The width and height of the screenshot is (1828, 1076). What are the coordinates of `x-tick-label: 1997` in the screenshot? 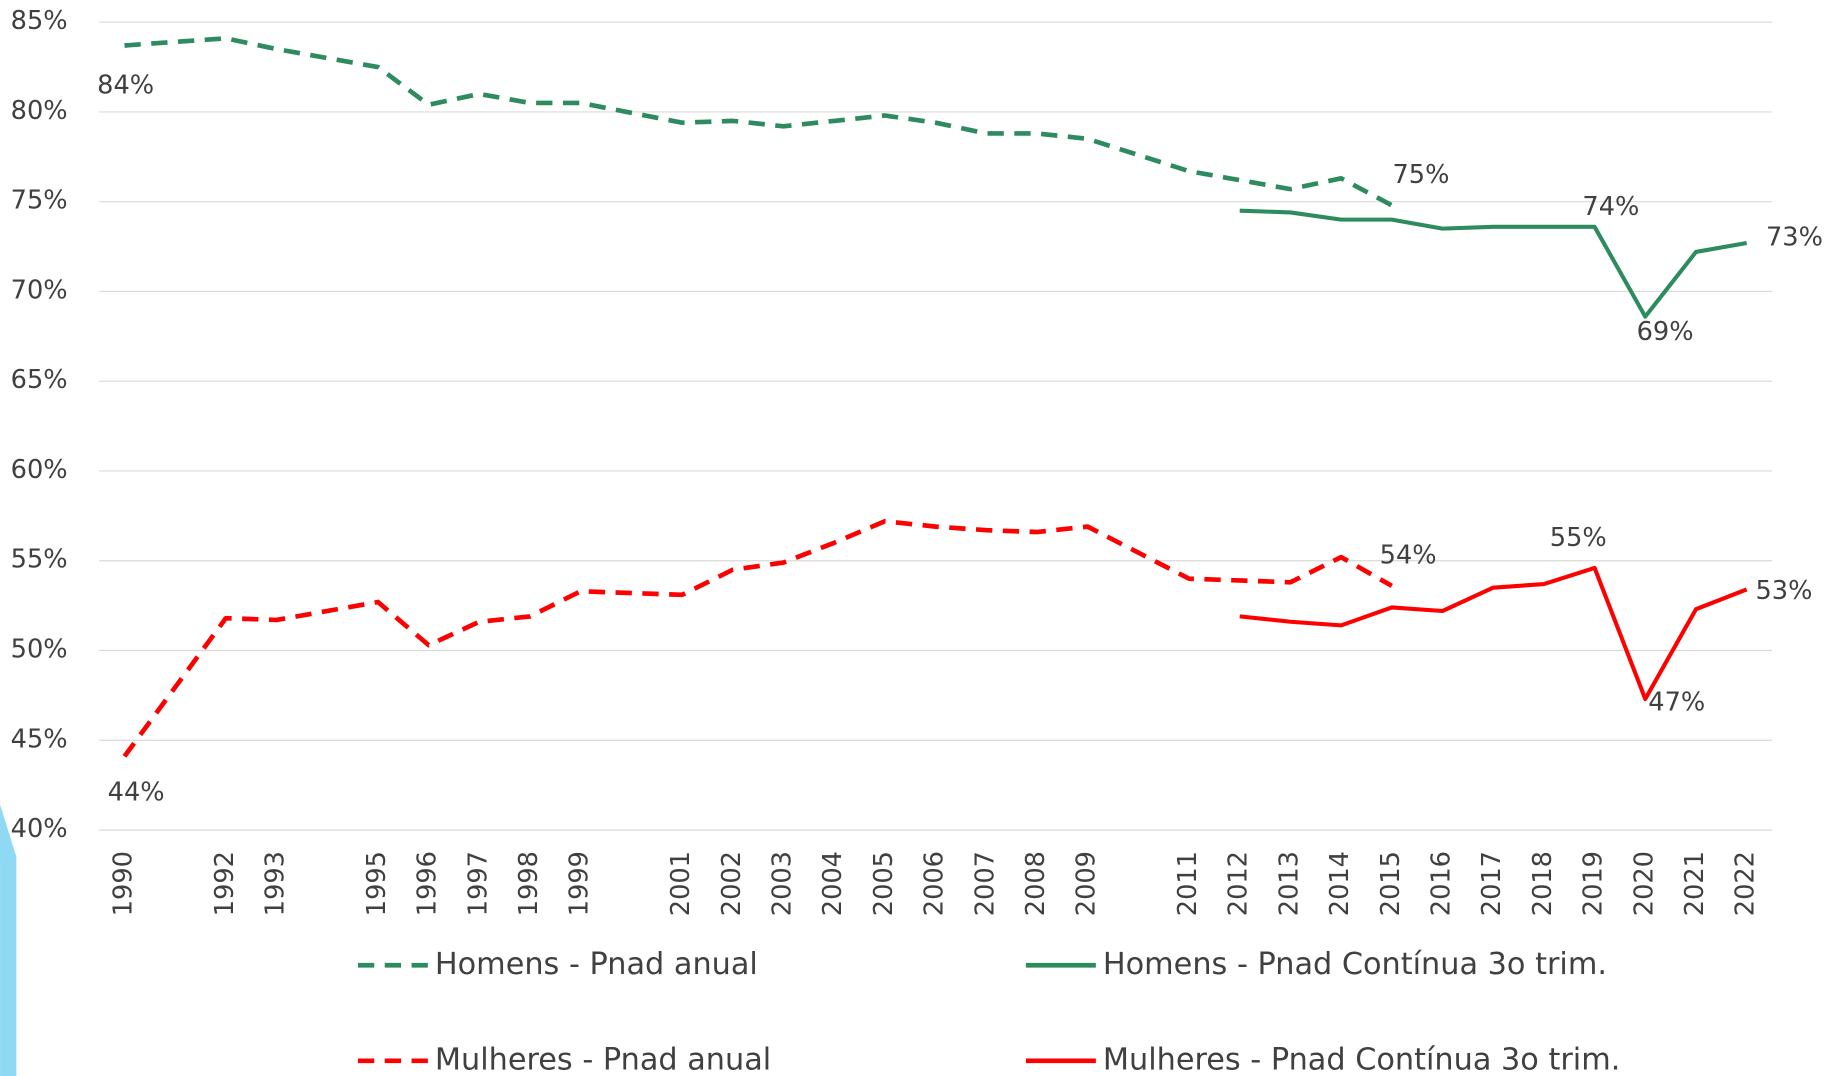 It's located at (478, 883).